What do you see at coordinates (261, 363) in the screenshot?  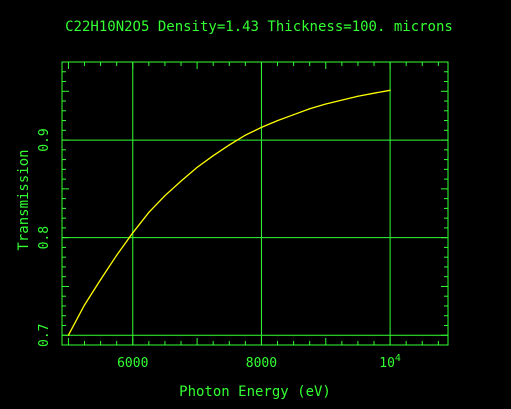 I see `x-tick-label: 8000` at bounding box center [261, 363].